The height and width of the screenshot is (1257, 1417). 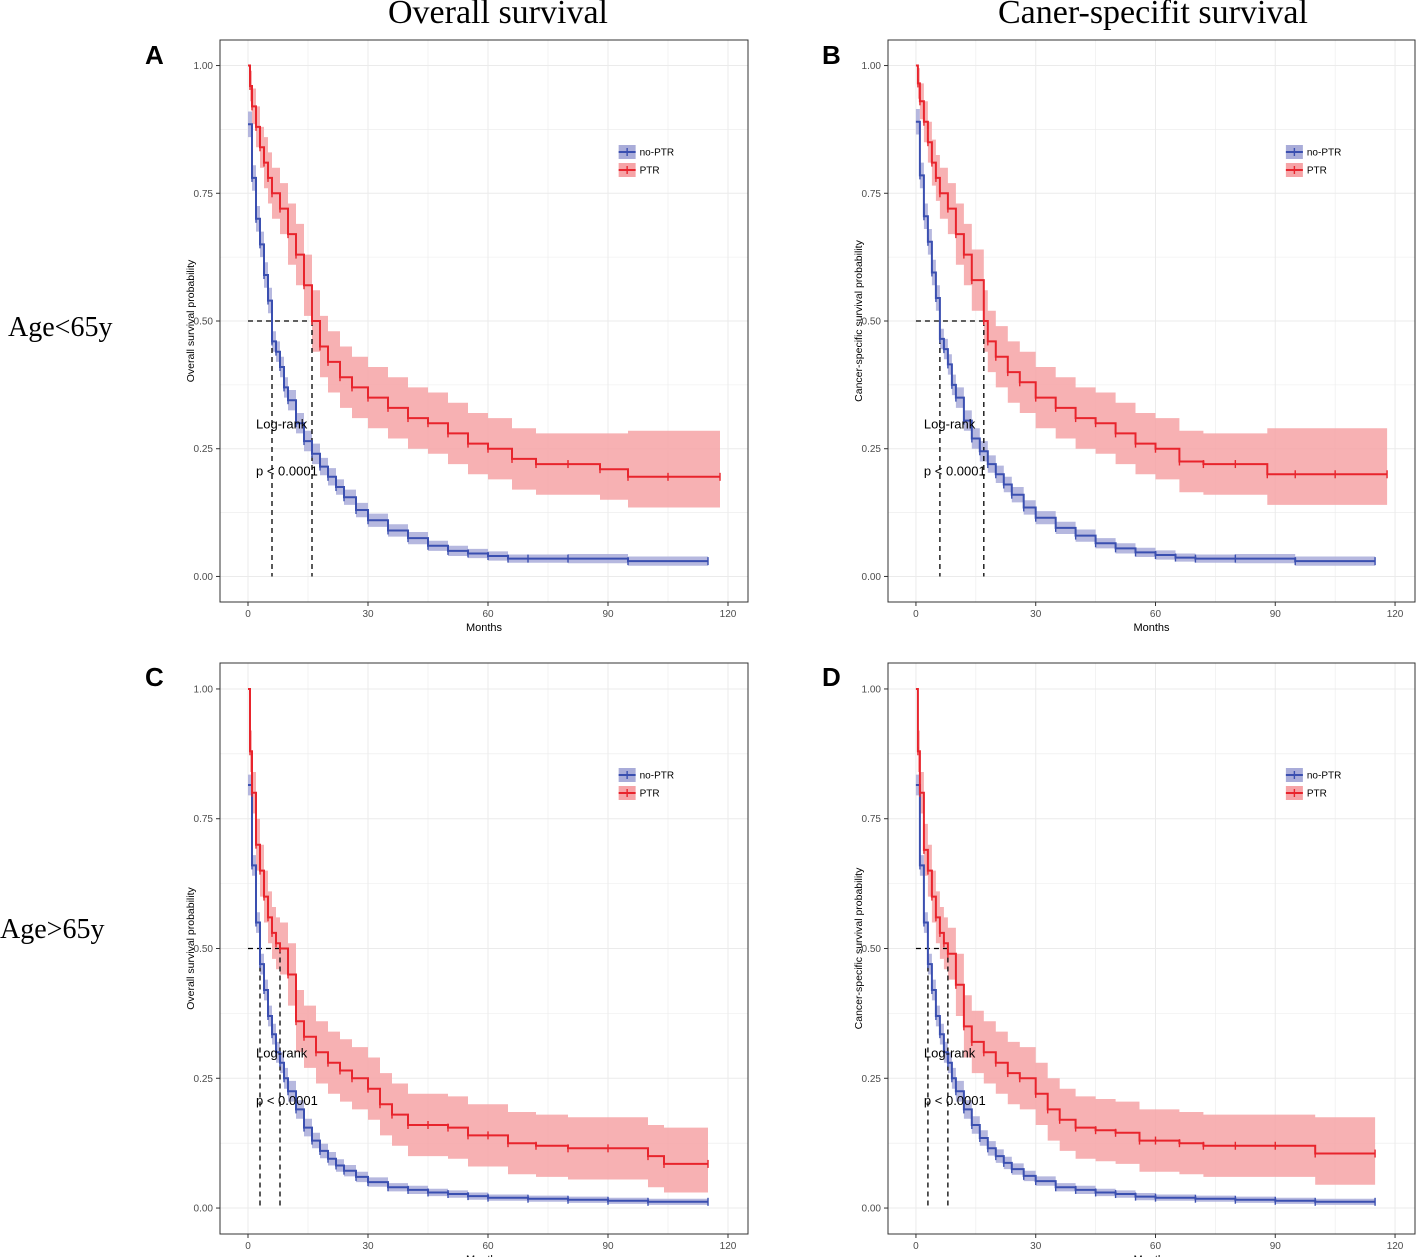 What do you see at coordinates (498, 15) in the screenshot?
I see `column-title-overall: Overall survival` at bounding box center [498, 15].